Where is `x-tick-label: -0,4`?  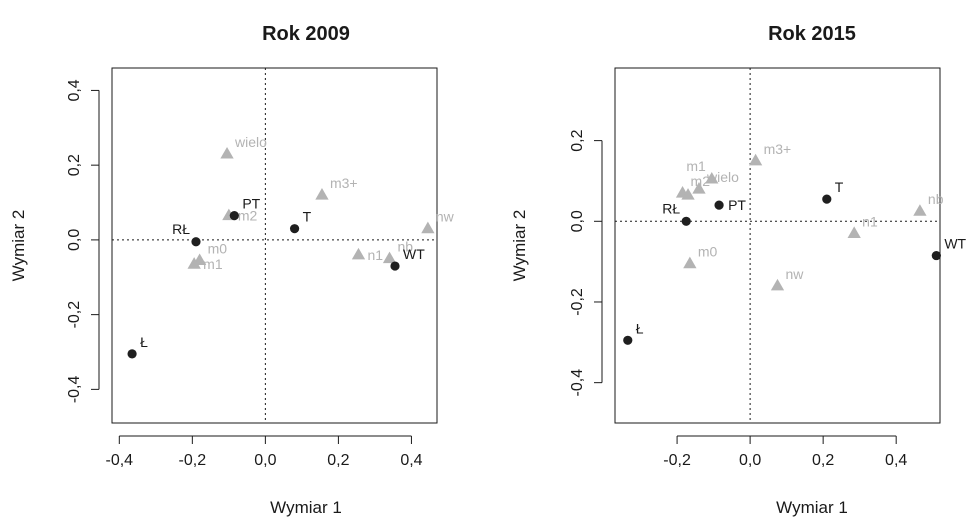
x-tick-label: -0,4 is located at coordinates (120, 460).